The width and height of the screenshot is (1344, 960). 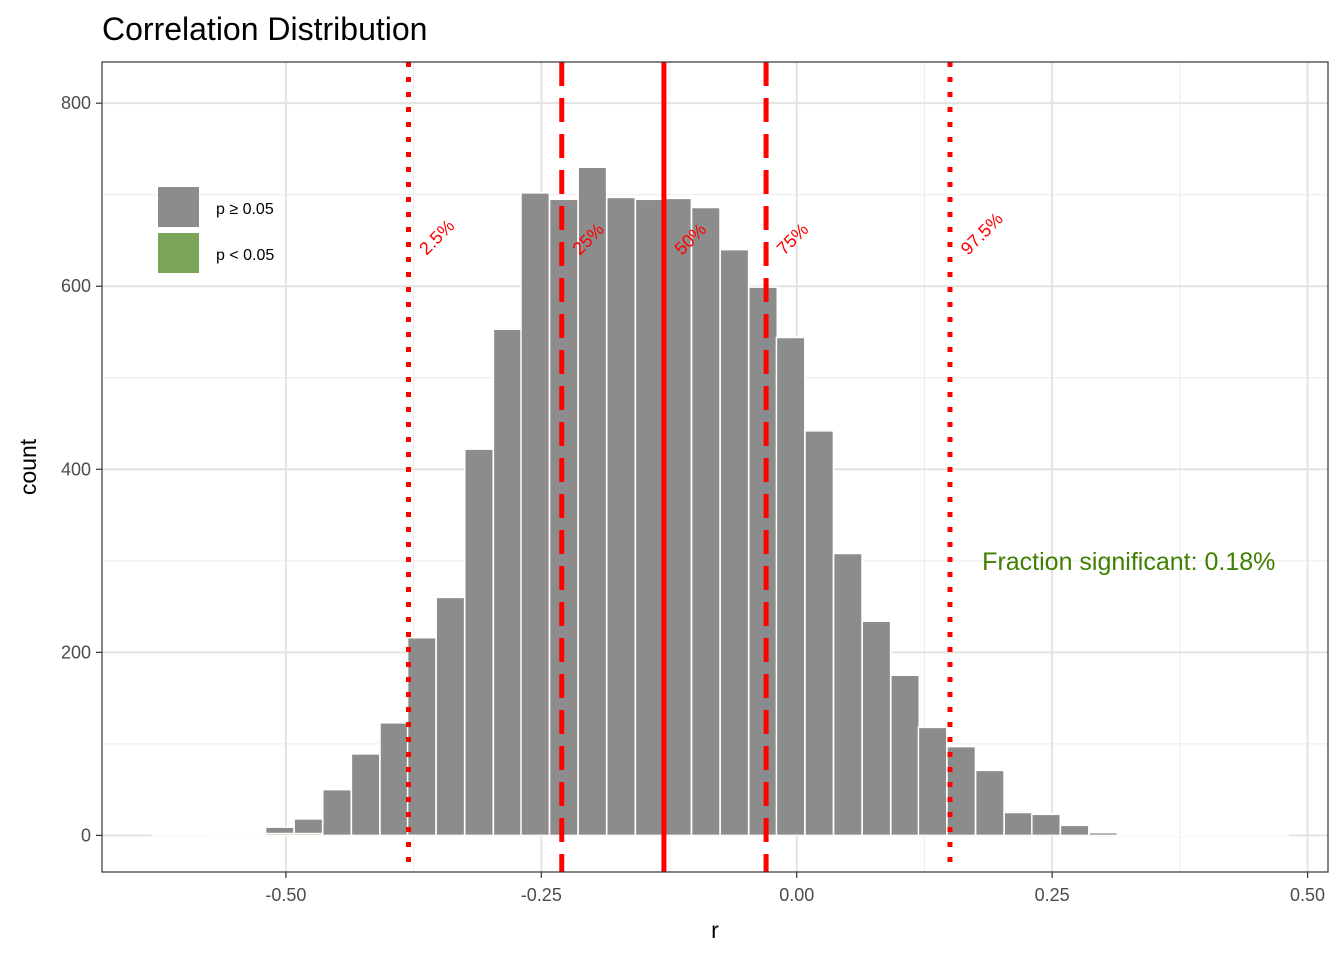 I want to click on y-tick-label: 400, so click(x=76, y=469).